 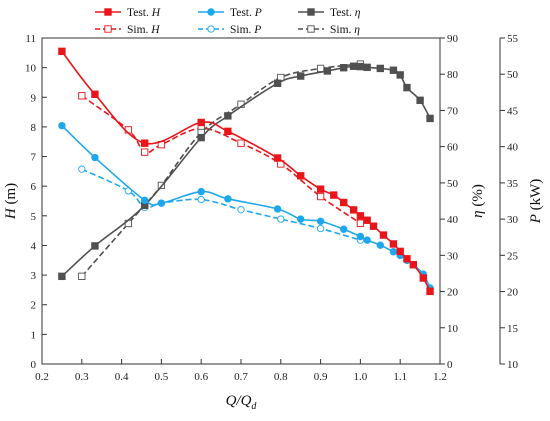 I want to click on power-axis-label-var: P, so click(x=536, y=219).